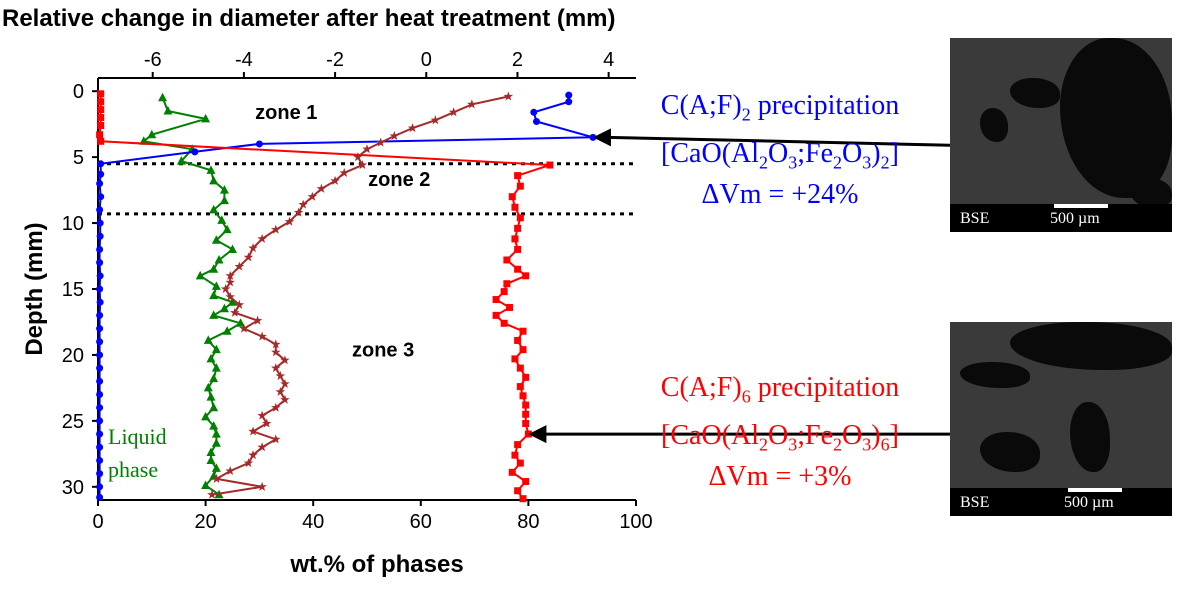 Image resolution: width=1200 pixels, height=590 pixels. I want to click on scale-bar, so click(1081, 206).